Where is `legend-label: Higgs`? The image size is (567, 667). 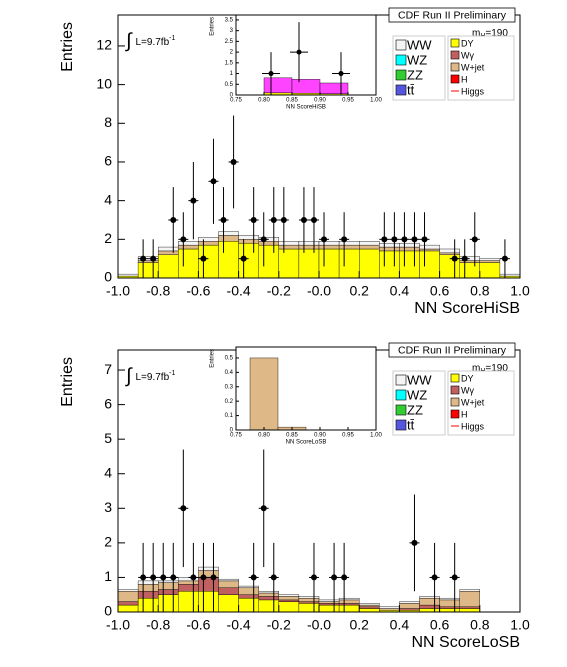
legend-label: Higgs is located at coordinates (473, 91).